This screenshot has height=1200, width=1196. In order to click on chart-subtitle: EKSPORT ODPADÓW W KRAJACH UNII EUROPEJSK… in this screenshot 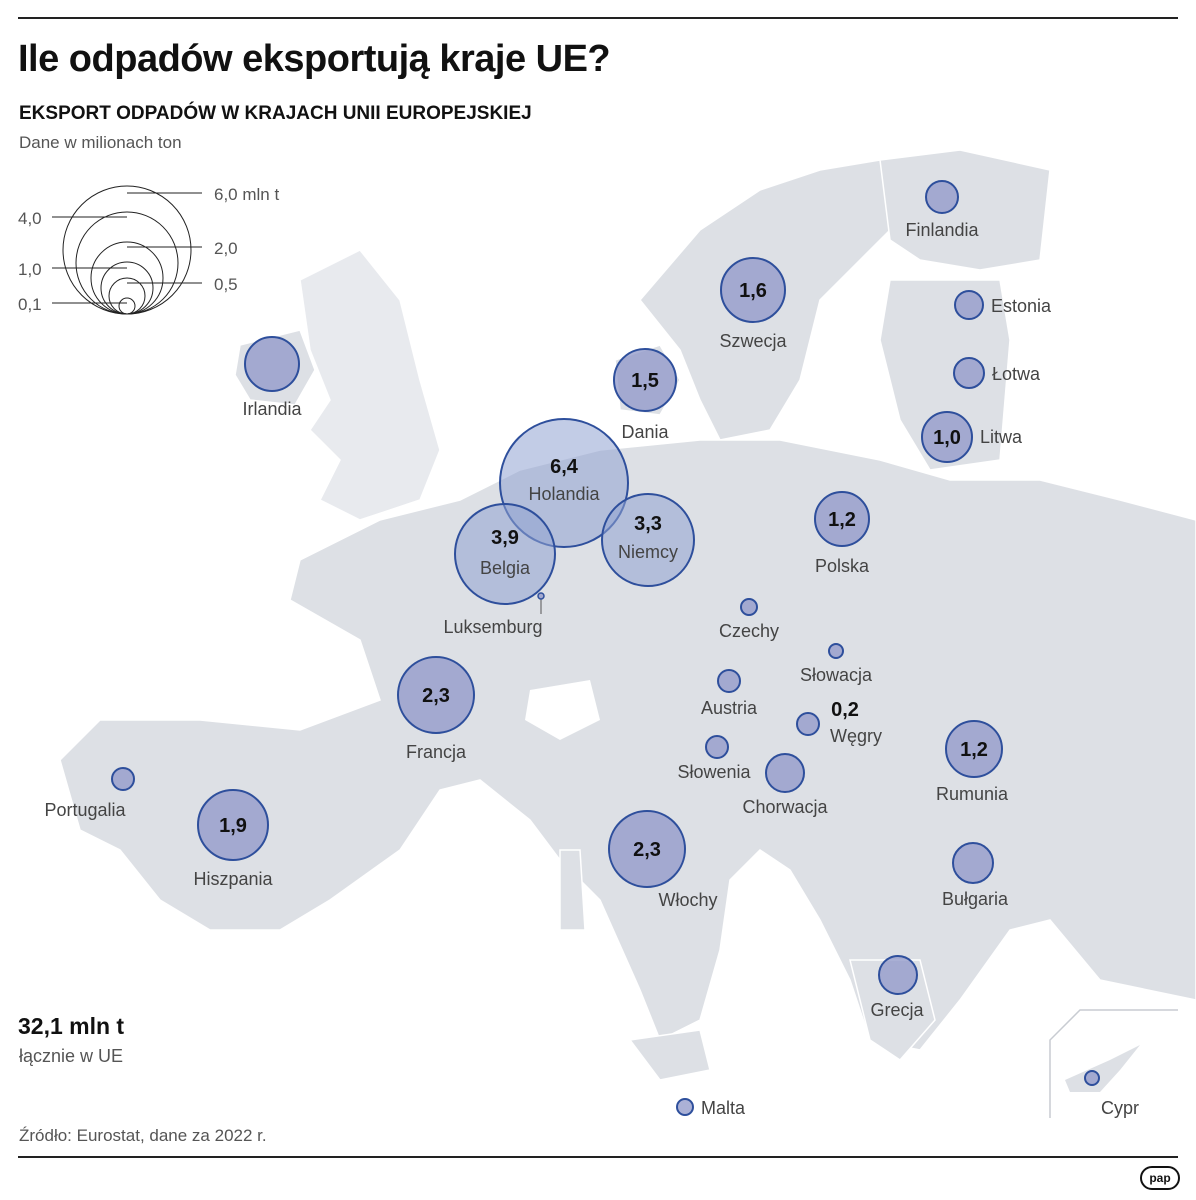, I will do `click(275, 113)`.